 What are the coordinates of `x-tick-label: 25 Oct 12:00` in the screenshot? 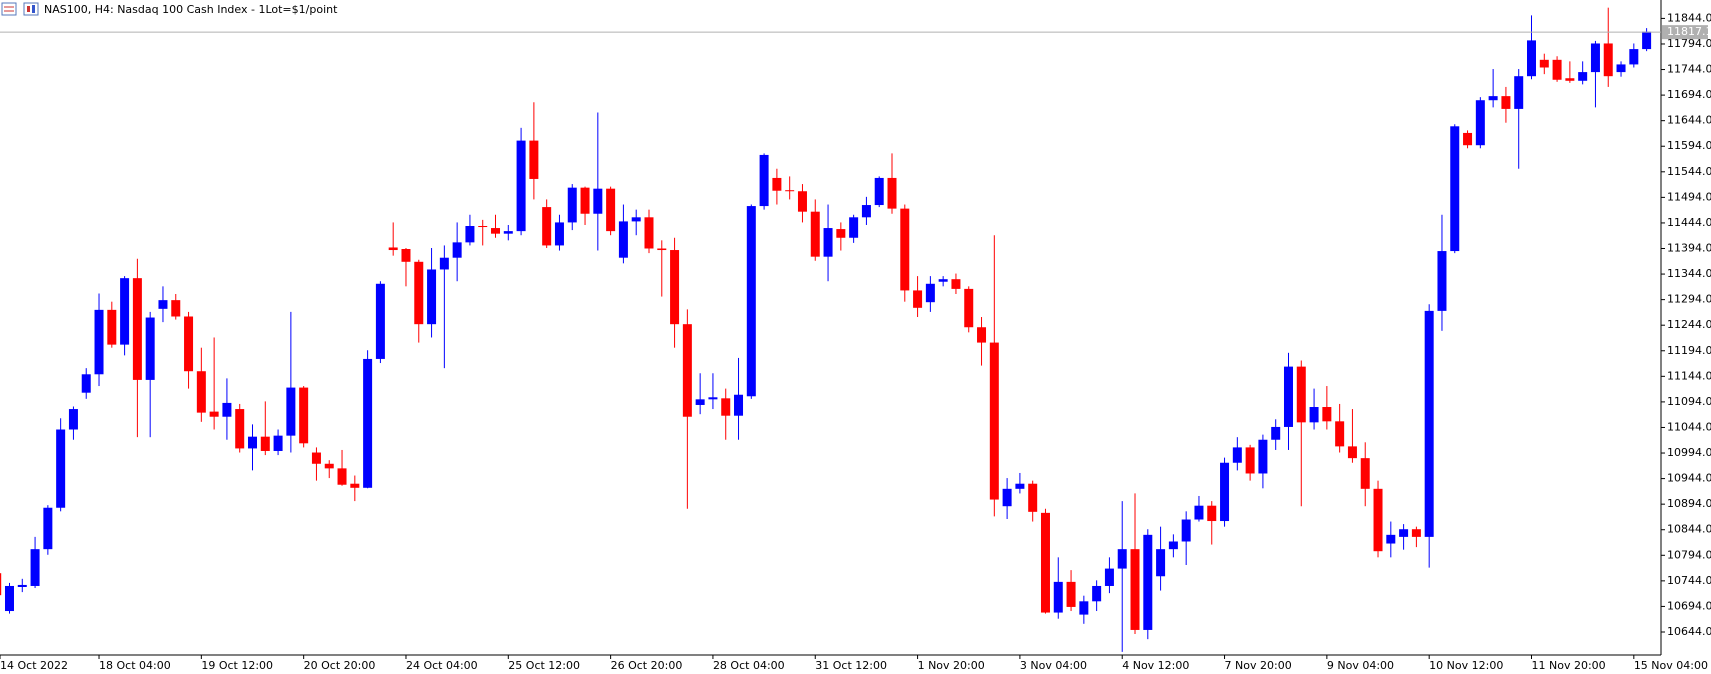 It's located at (544, 665).